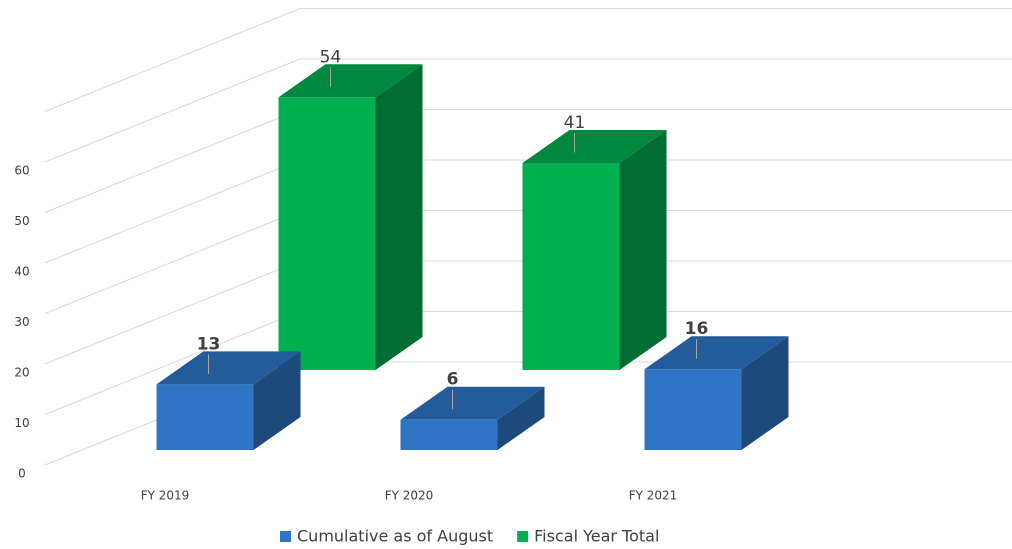  I want to click on legend-label: Cumulative as of August, so click(395, 536).